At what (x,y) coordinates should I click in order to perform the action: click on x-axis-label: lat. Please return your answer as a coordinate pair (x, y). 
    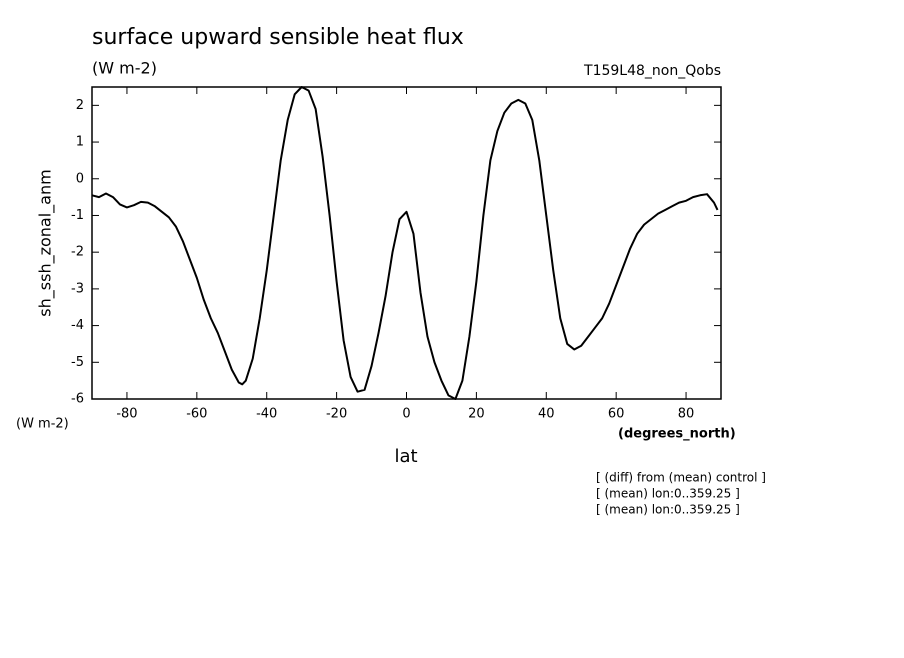
    Looking at the image, I should click on (405, 456).